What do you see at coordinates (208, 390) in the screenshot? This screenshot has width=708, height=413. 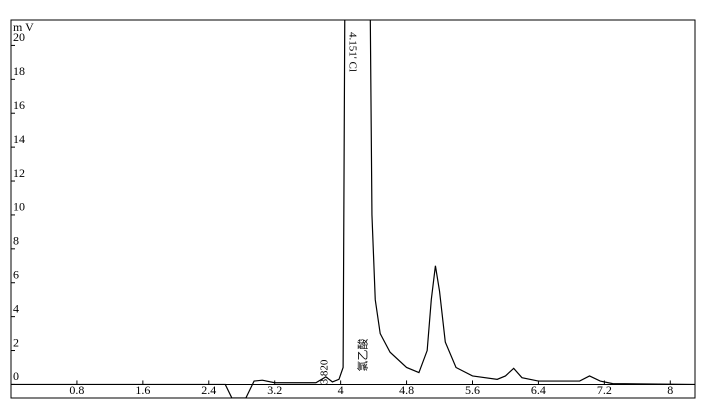 I see `x-tick-label: 2.4` at bounding box center [208, 390].